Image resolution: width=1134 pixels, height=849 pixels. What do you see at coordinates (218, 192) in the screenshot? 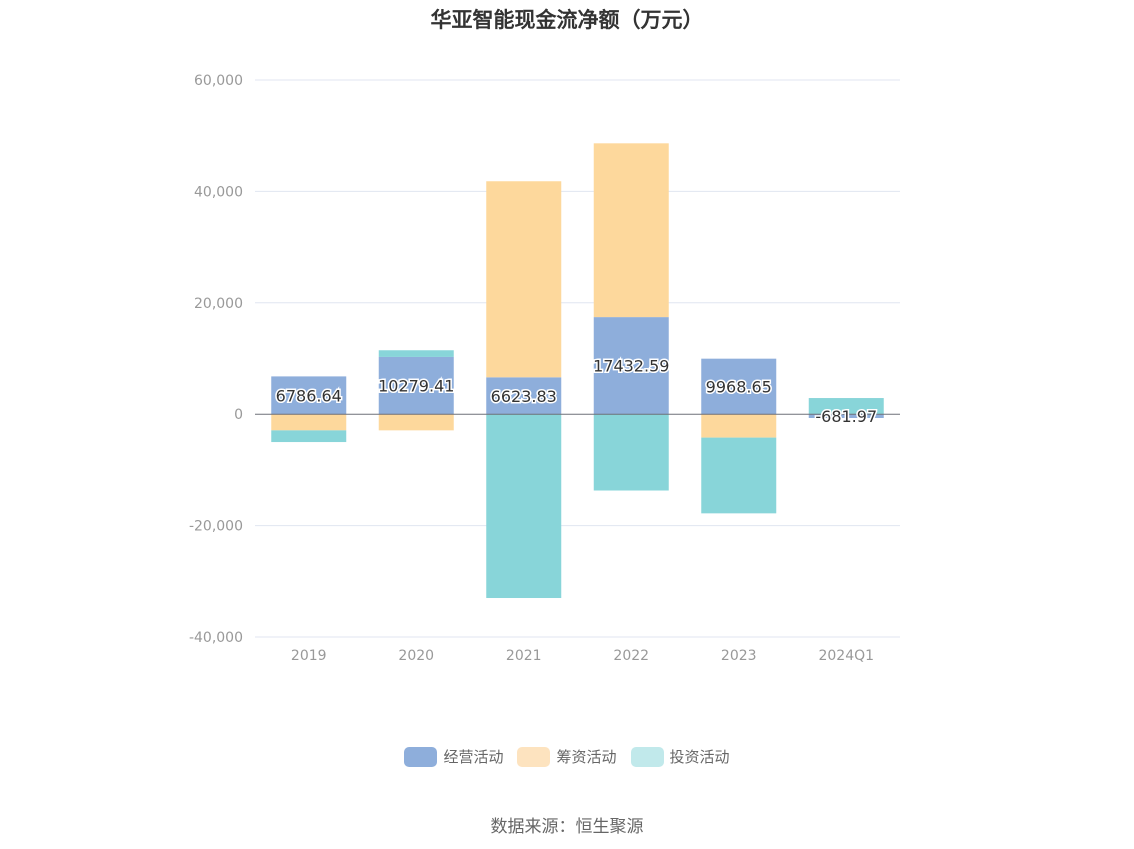
I see `y-tick-label: 40,000` at bounding box center [218, 192].